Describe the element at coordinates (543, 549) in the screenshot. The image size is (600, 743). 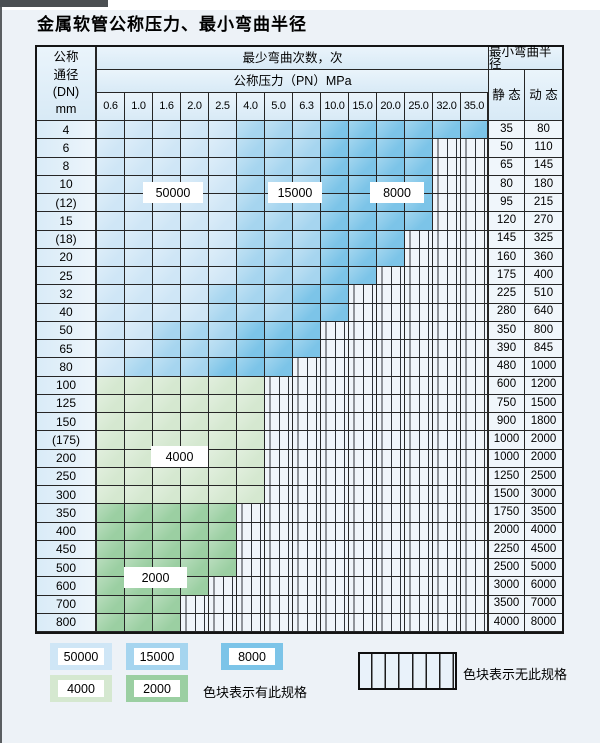
I see `dynamic-value: 4500` at that location.